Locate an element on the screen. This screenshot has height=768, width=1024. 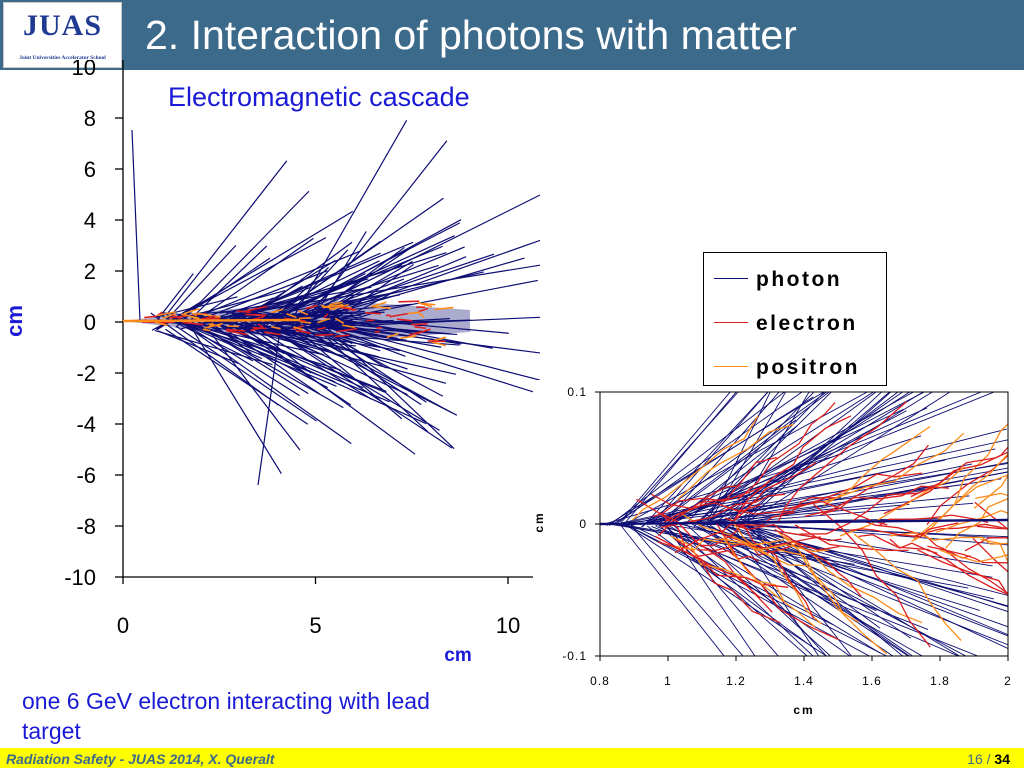
inset-core-track is located at coordinates (804, 522).